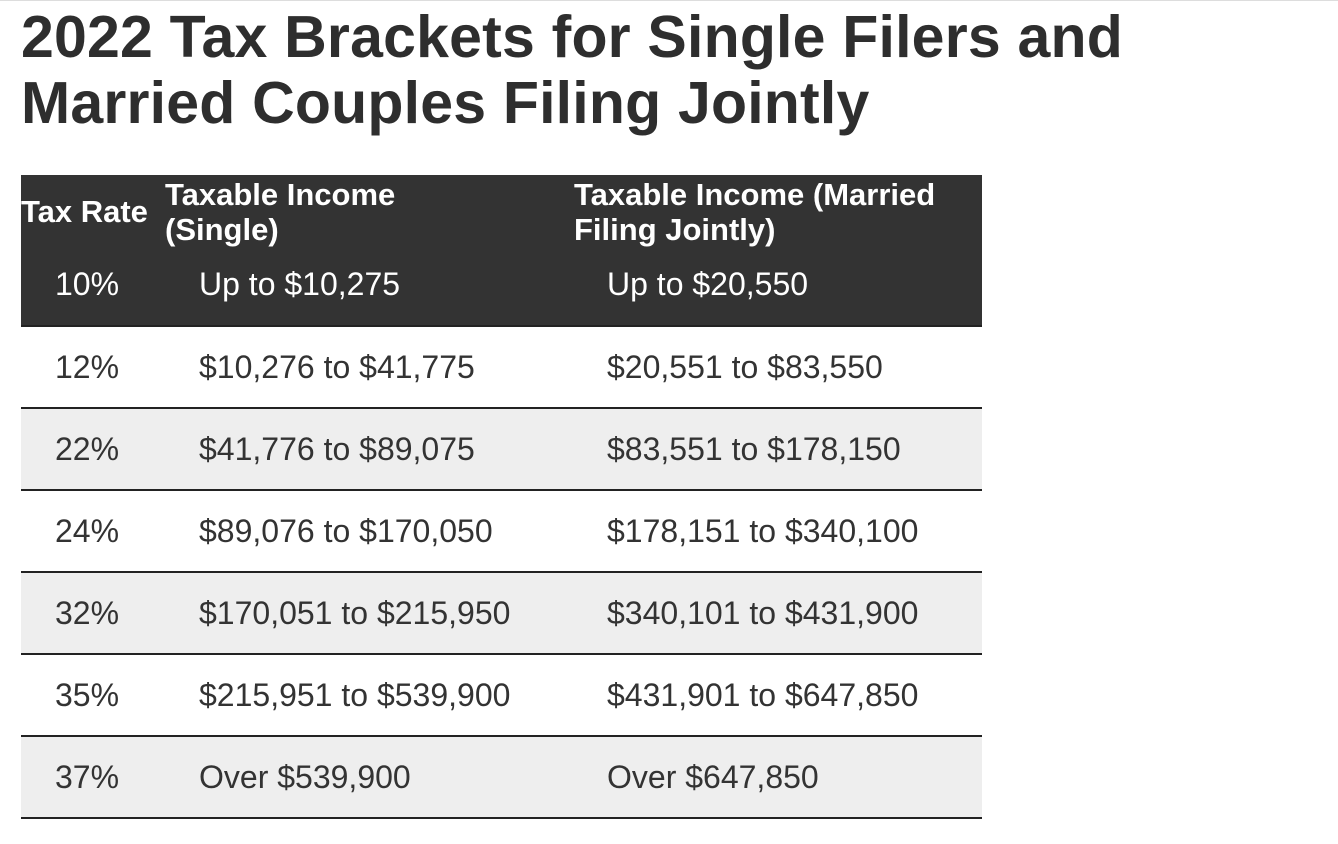 This screenshot has height=844, width=1338. What do you see at coordinates (87, 613) in the screenshot?
I see `rate-cell: 32%` at bounding box center [87, 613].